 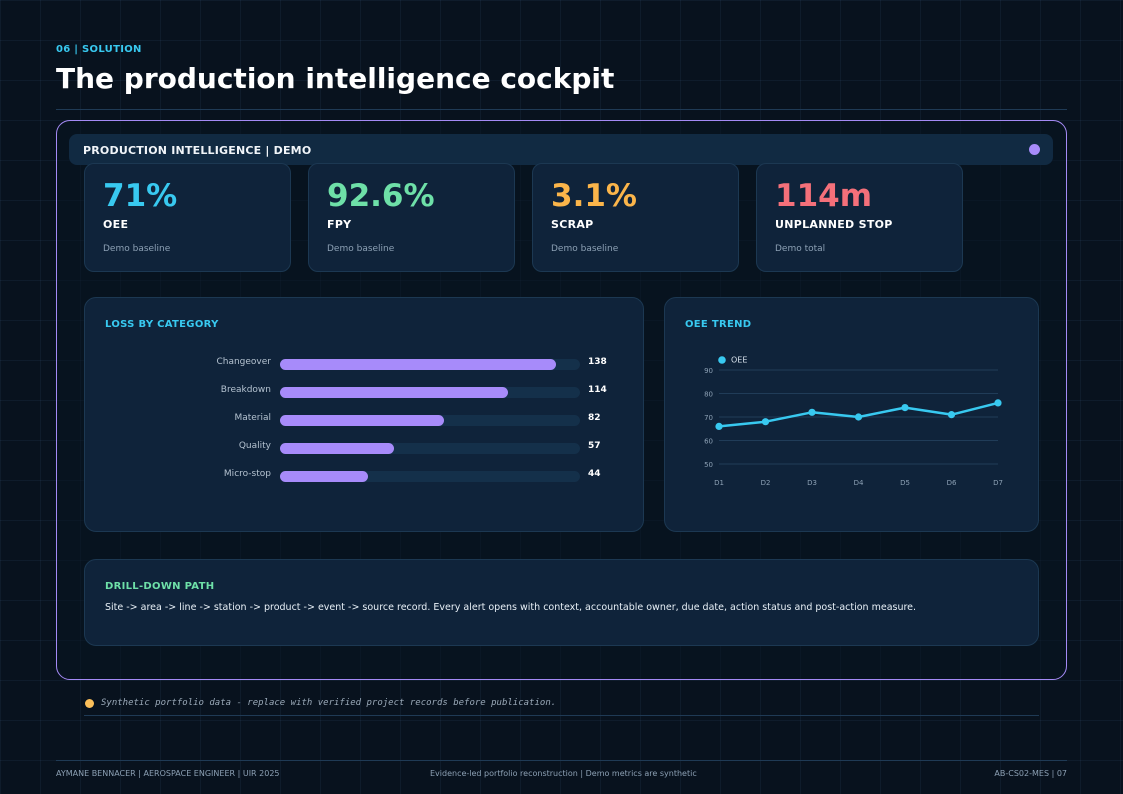 I want to click on bar-category-label: Micro-stop, so click(x=247, y=474).